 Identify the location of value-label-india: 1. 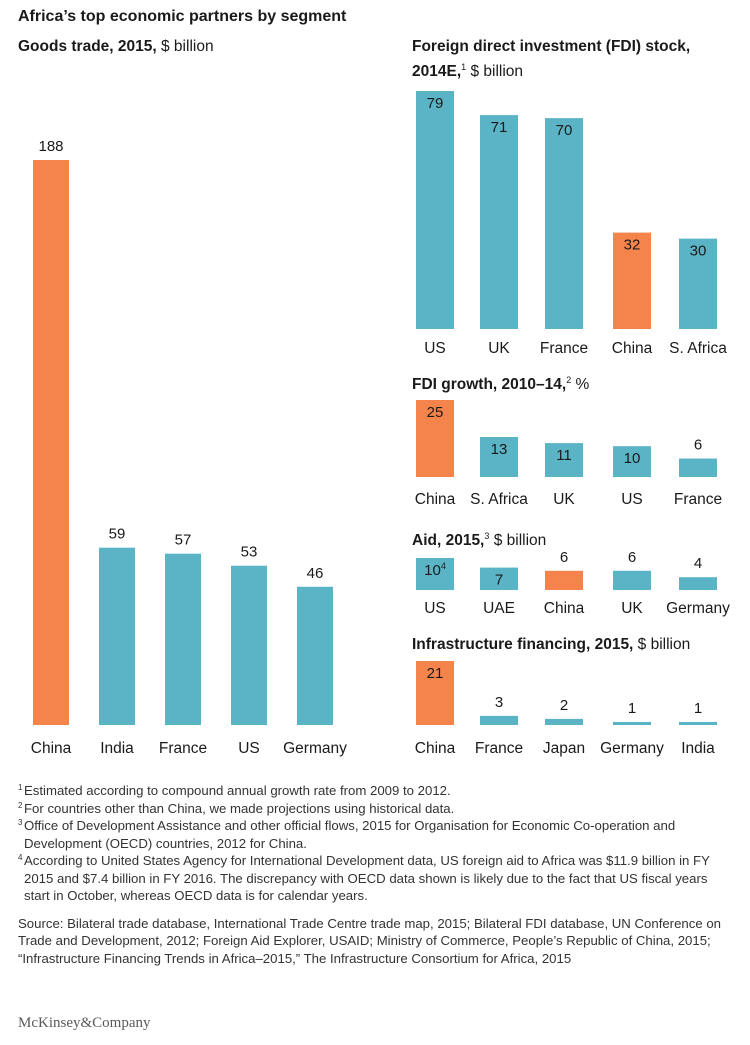
(698, 708).